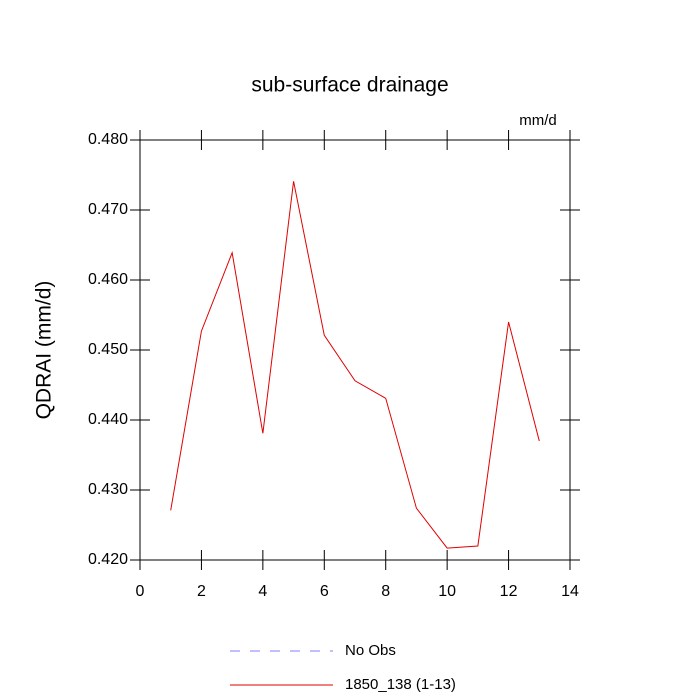 The image size is (700, 700). Describe the element at coordinates (108, 209) in the screenshot. I see `y-tick-label: 0.470` at that location.